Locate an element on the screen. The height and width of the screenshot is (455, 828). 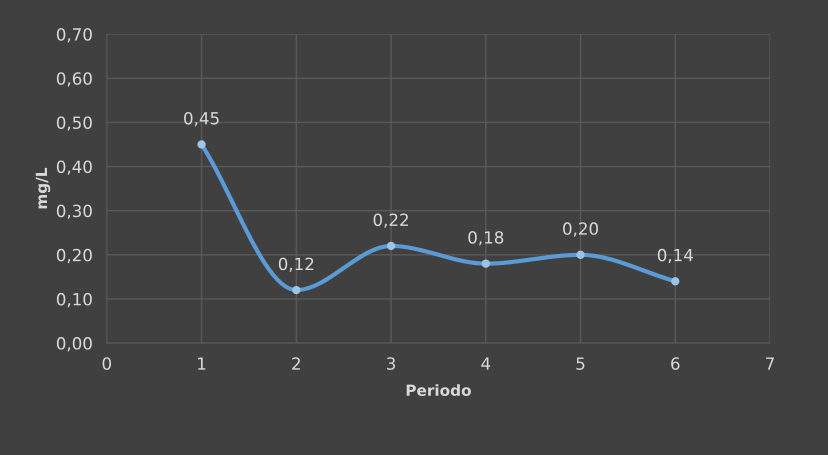
y-tick-label: 0,00 is located at coordinates (74, 344).